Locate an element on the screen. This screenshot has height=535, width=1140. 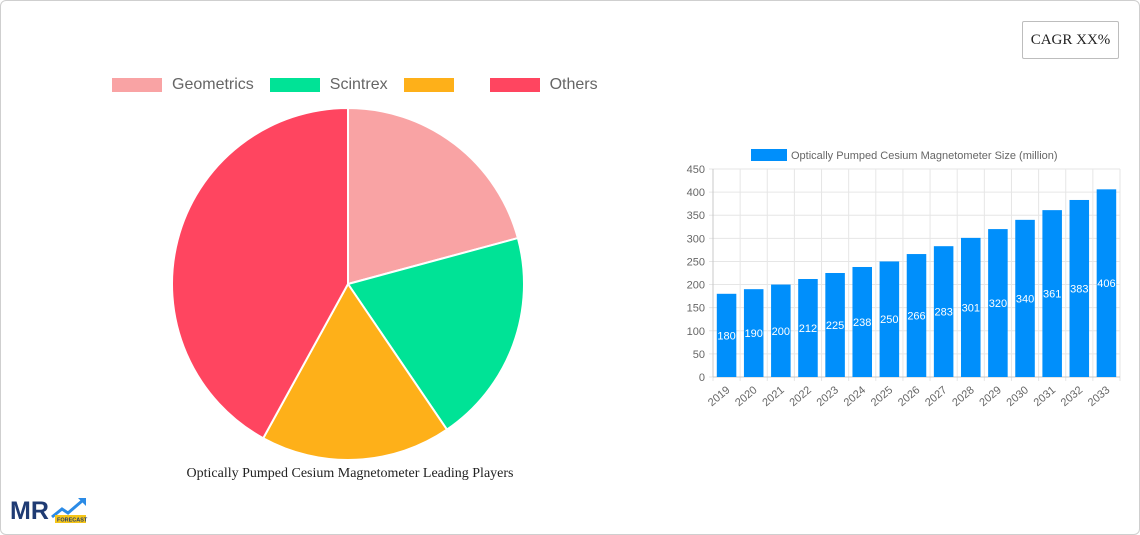
y-tick-label: 400 is located at coordinates (696, 193).